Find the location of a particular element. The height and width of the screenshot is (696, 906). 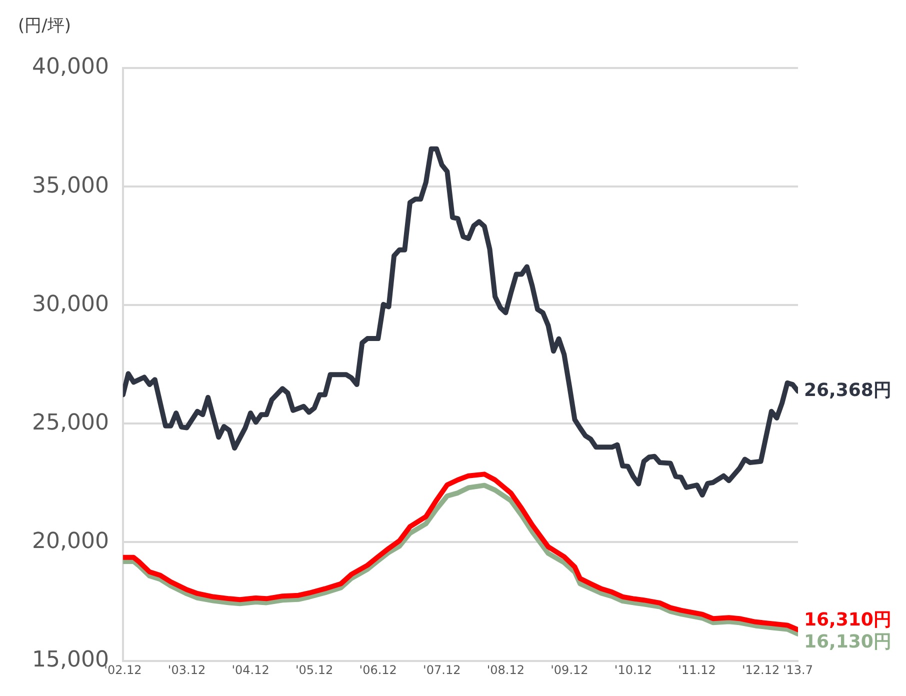

y-tick-label: 25,000 is located at coordinates (70, 423).